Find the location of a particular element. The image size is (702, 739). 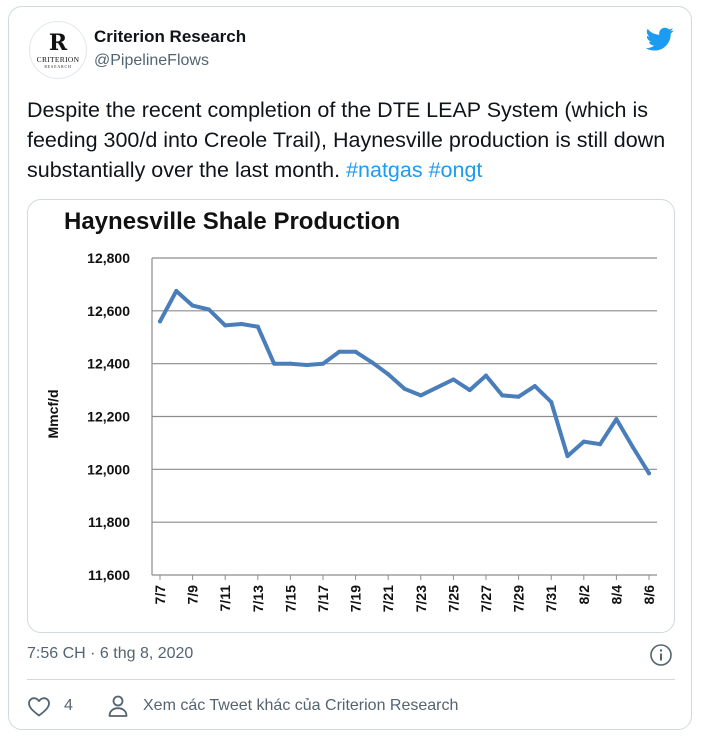

y-tick-label: 12,600 is located at coordinates (108, 311).